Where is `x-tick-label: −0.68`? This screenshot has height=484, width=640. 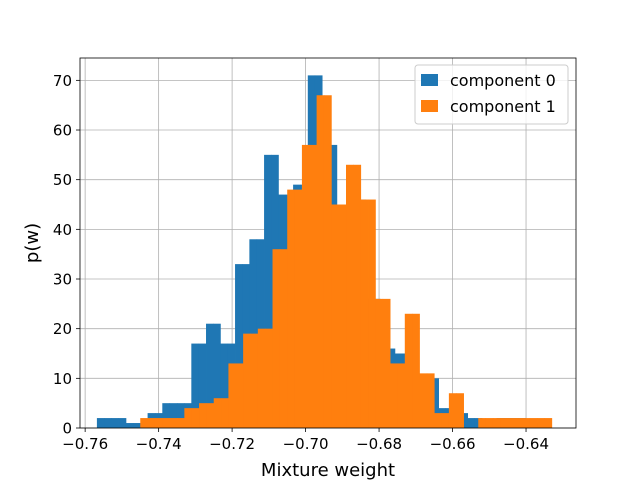
x-tick-label: −0.68 is located at coordinates (379, 444).